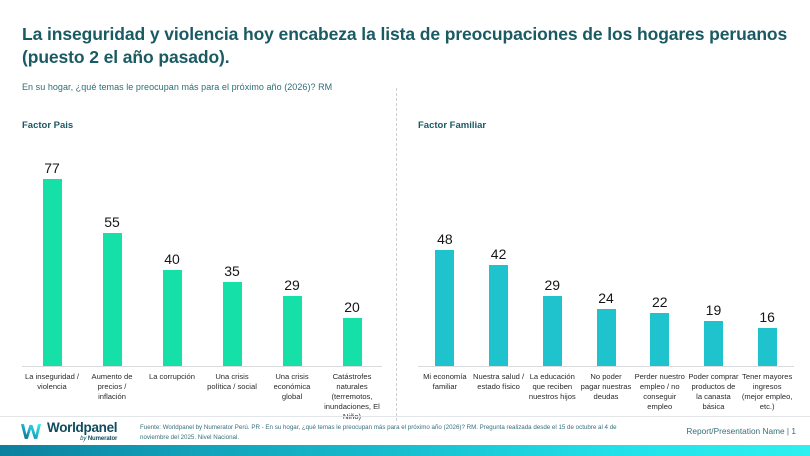 The width and height of the screenshot is (810, 456). Describe the element at coordinates (452, 125) in the screenshot. I see `panel-heading-right: Factor Familiar` at that location.